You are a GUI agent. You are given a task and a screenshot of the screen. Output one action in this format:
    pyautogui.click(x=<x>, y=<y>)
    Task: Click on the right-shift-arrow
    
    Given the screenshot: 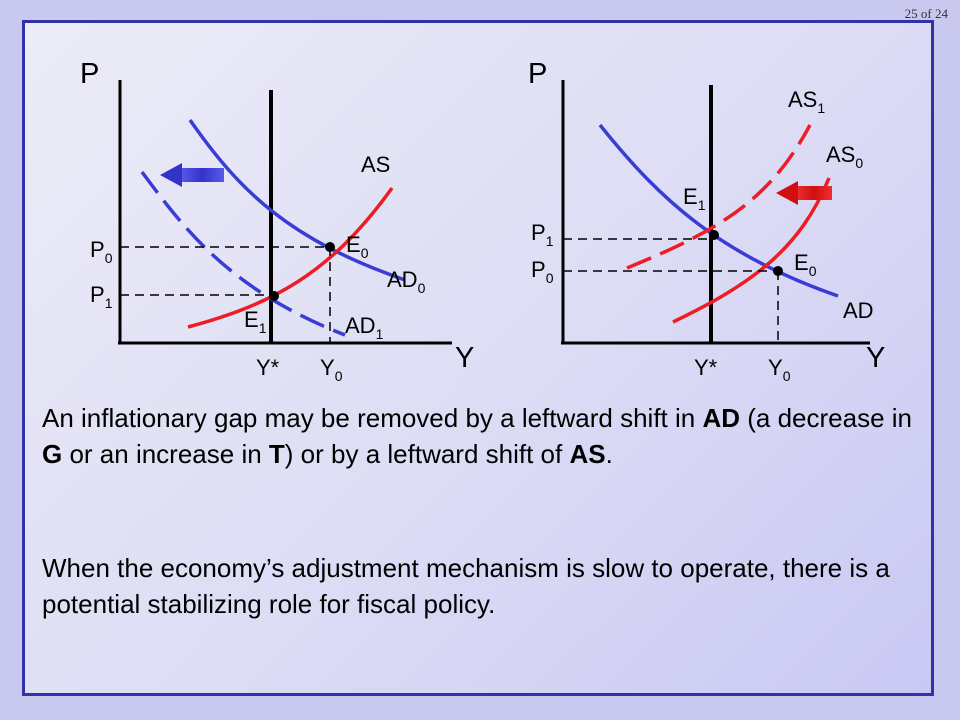 What is the action you would take?
    pyautogui.click(x=804, y=193)
    